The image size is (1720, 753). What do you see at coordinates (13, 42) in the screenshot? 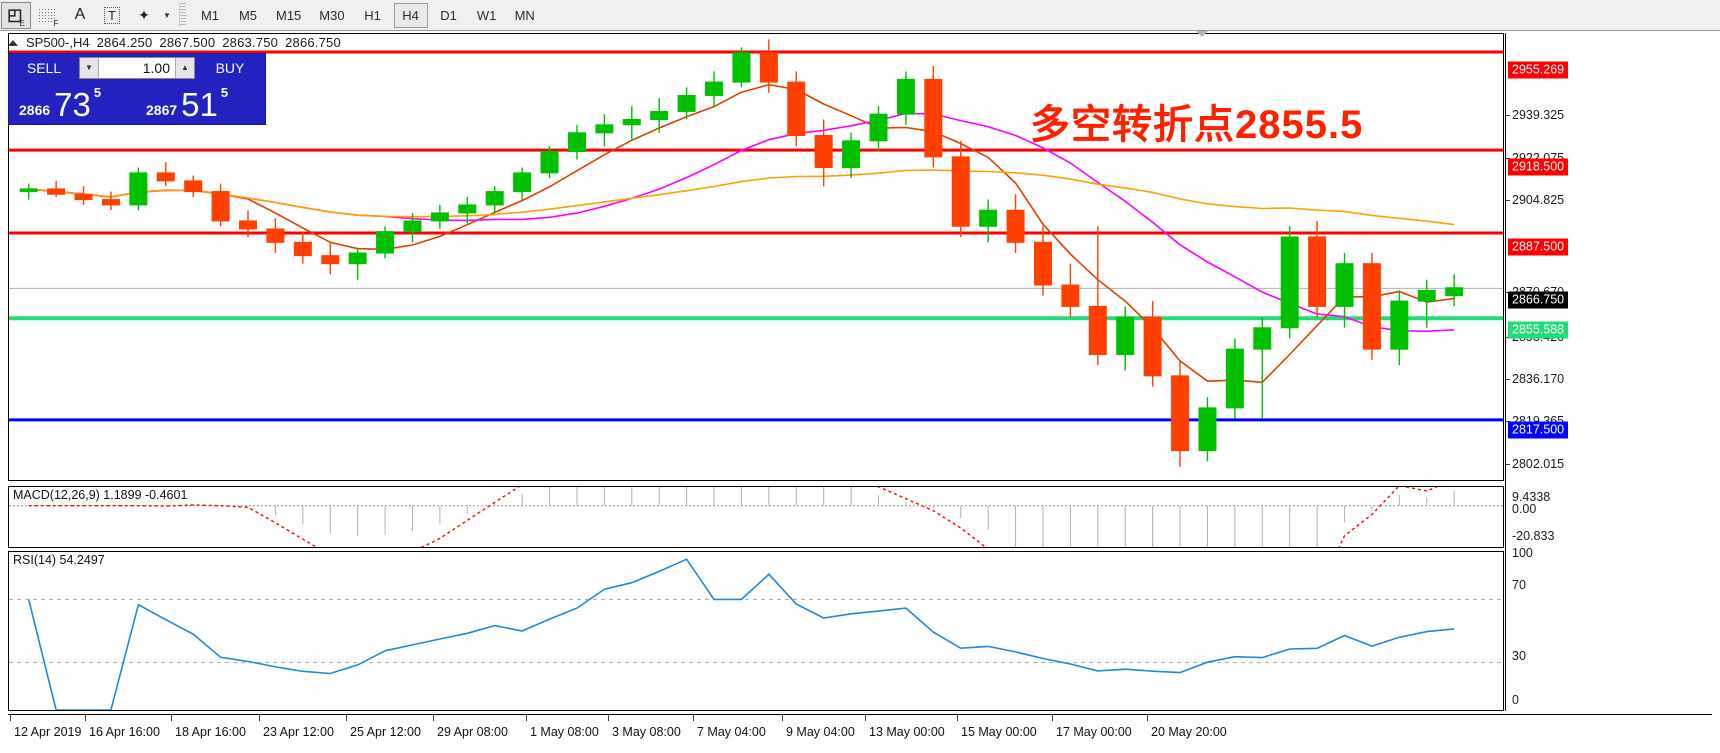
I see `collapse-triangle-icon` at bounding box center [13, 42].